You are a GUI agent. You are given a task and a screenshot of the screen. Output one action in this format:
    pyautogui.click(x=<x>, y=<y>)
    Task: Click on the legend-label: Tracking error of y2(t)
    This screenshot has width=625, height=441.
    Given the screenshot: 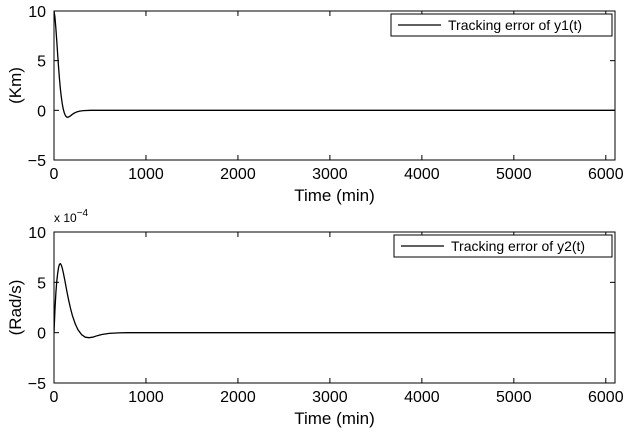 What is the action you would take?
    pyautogui.click(x=518, y=246)
    